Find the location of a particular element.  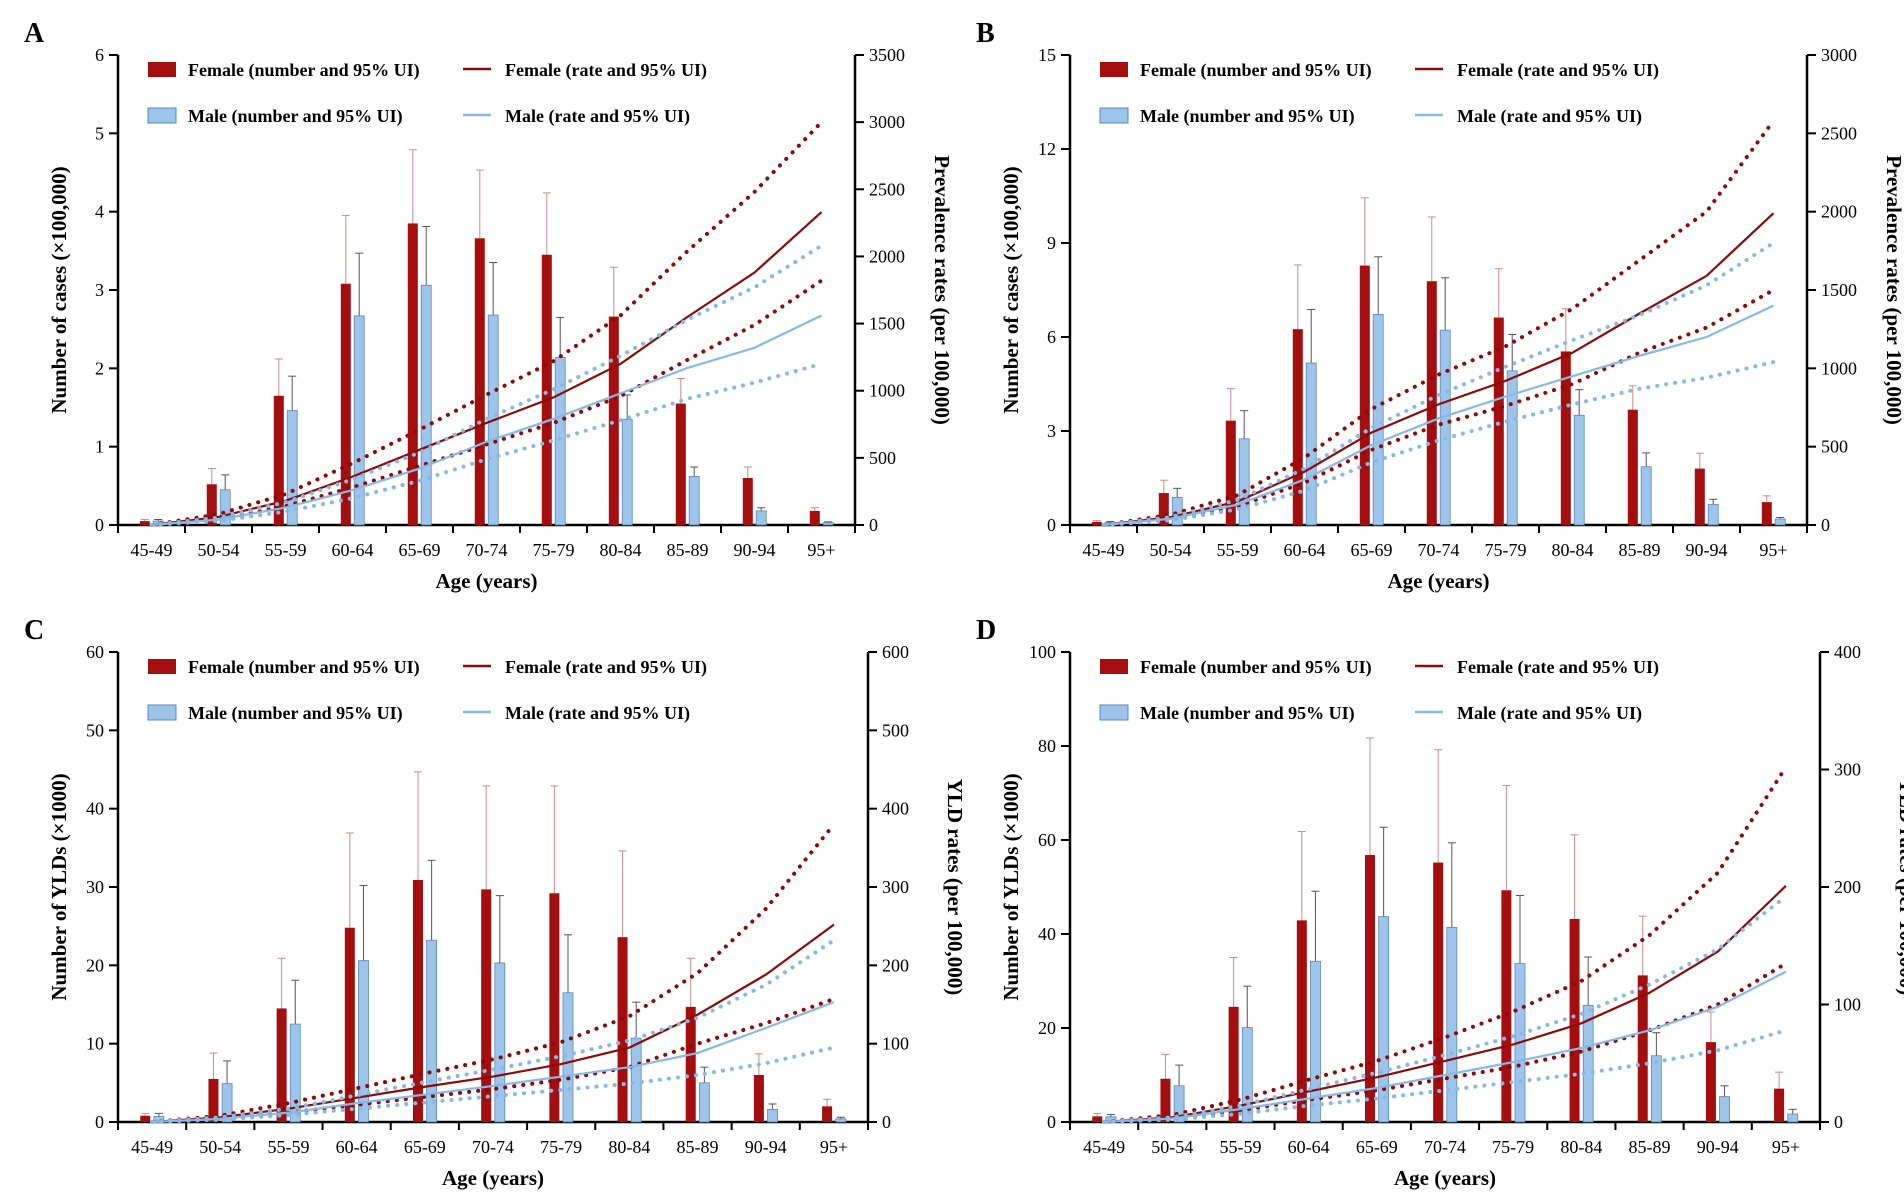

x-tick-label: 65-69 is located at coordinates (425, 1147).